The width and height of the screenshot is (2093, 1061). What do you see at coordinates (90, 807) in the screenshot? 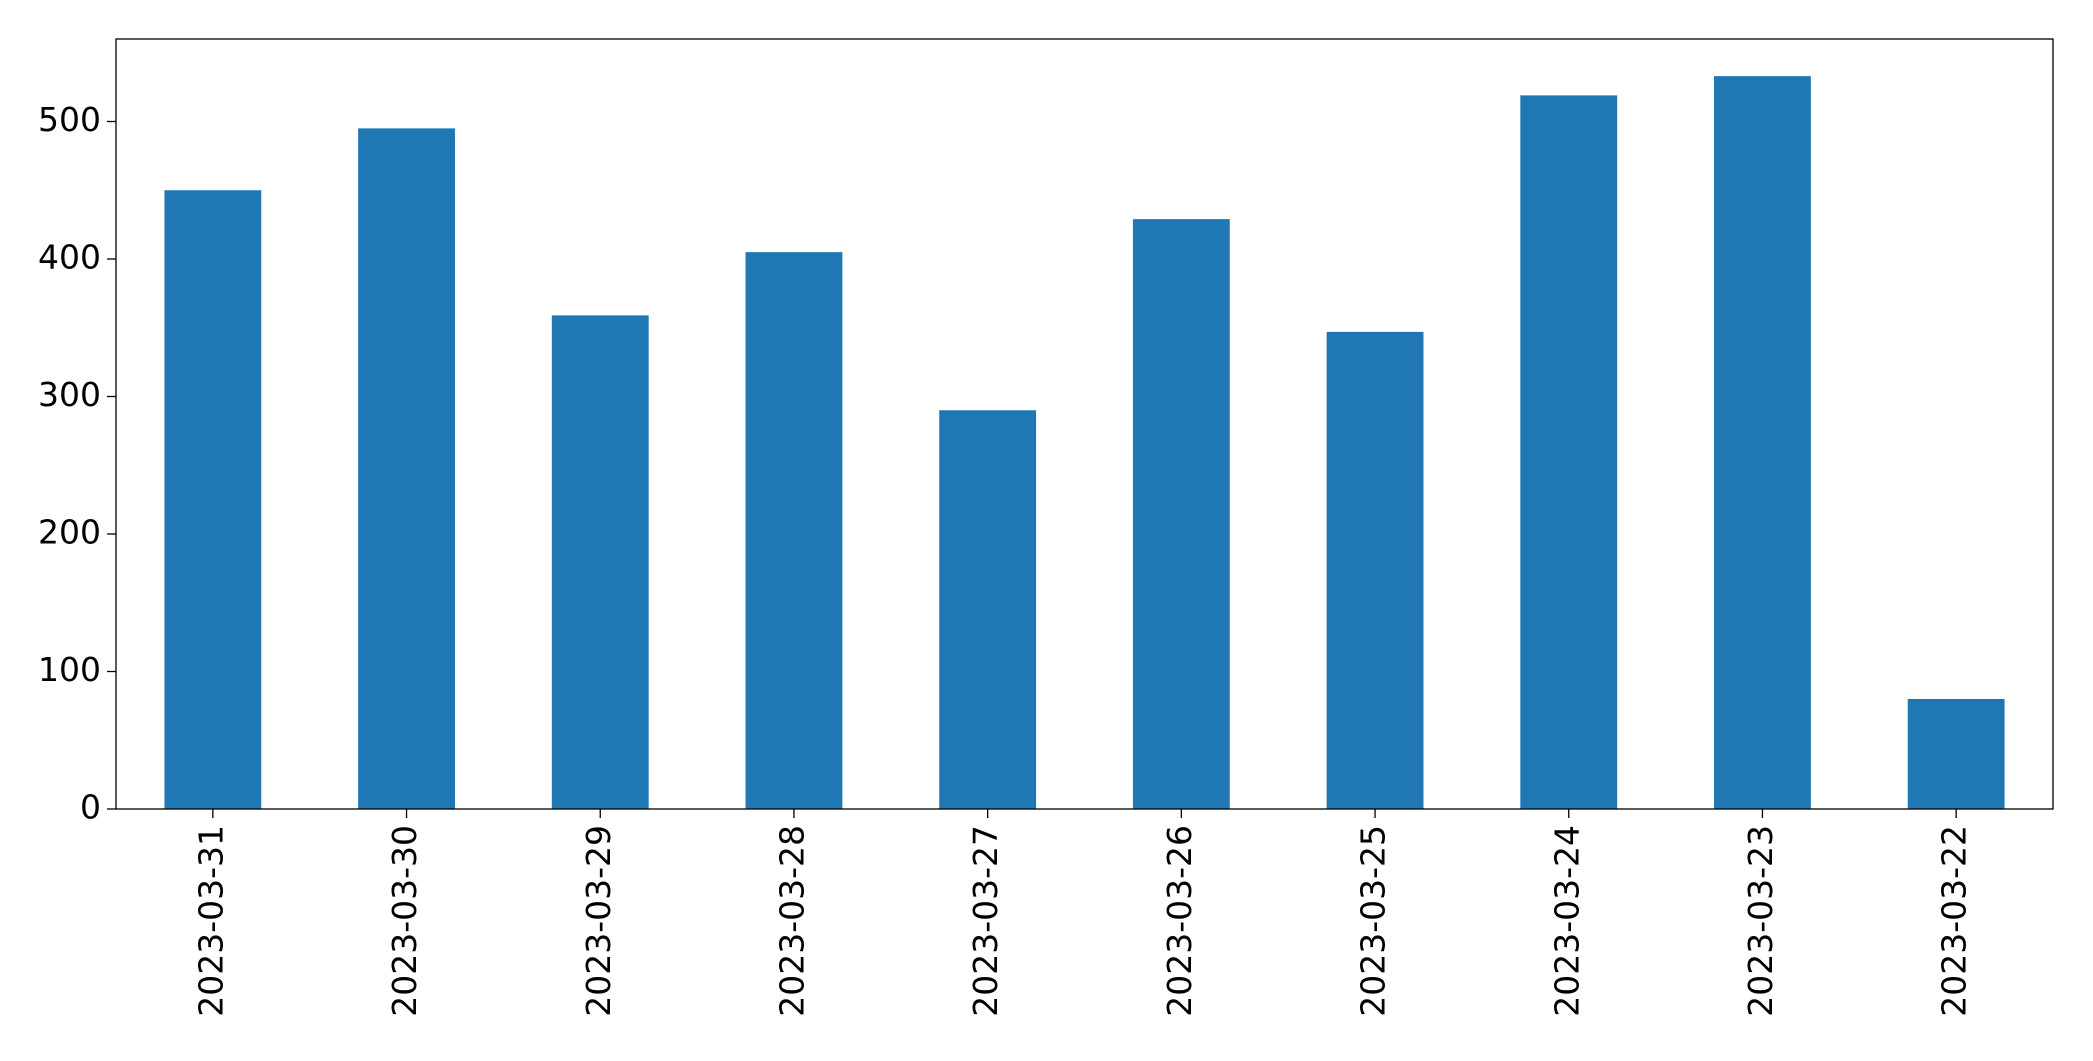
I see `y-tick-label: 0` at bounding box center [90, 807].